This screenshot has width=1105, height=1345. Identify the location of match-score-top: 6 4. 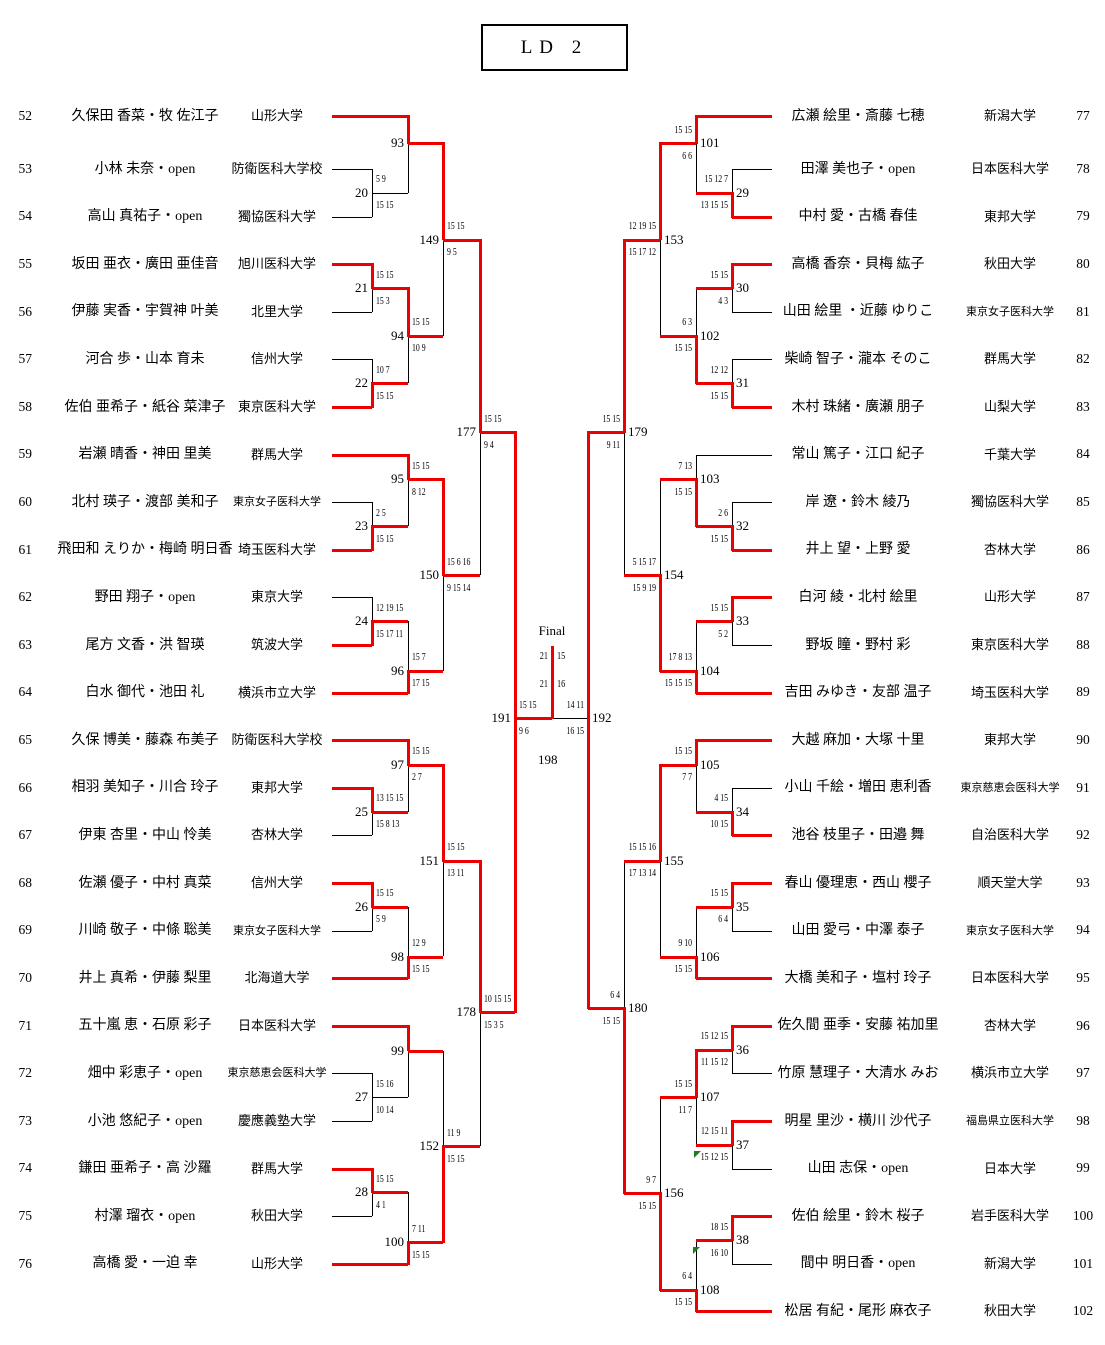
(615, 995).